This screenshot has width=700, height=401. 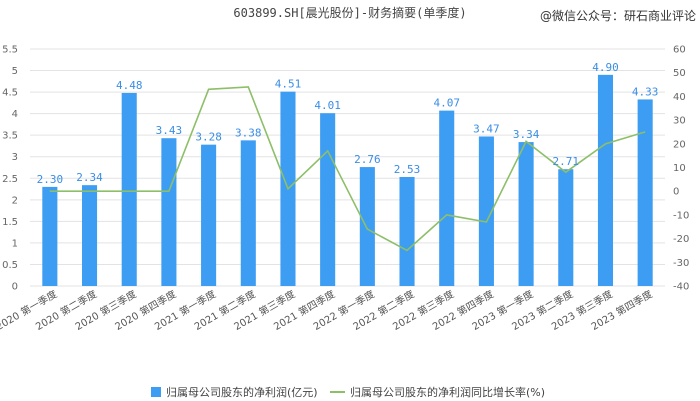 I want to click on data-label: 2.53, so click(x=407, y=169).